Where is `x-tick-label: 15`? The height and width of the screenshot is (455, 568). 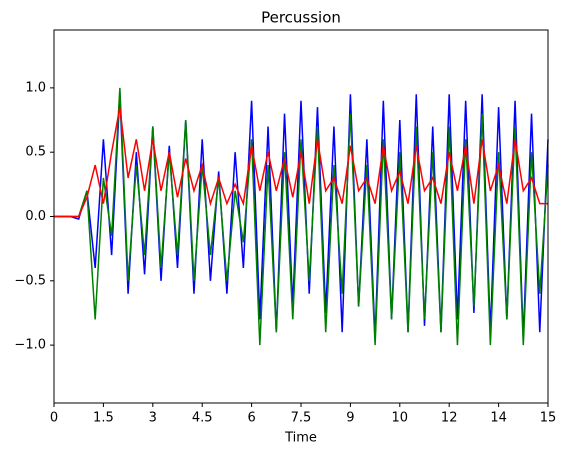 x-tick-label: 15 is located at coordinates (548, 418).